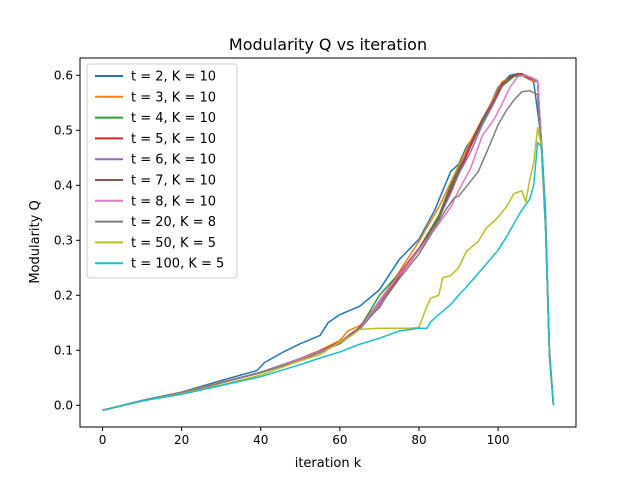  I want to click on legend-label: t = 100, K = 5, so click(177, 264).